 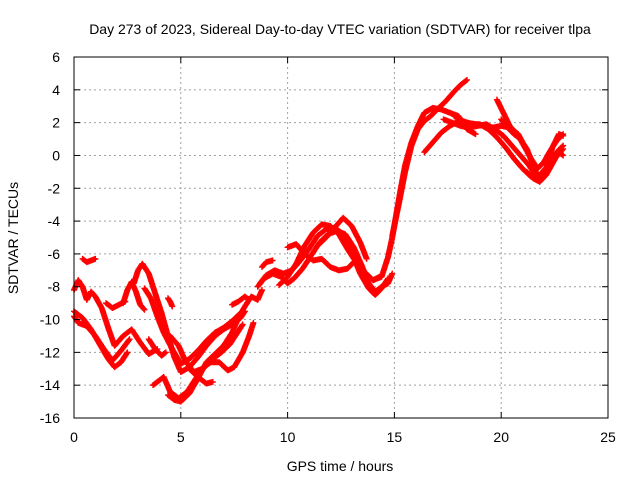 I want to click on y-tick-label: -12, so click(x=50, y=352).